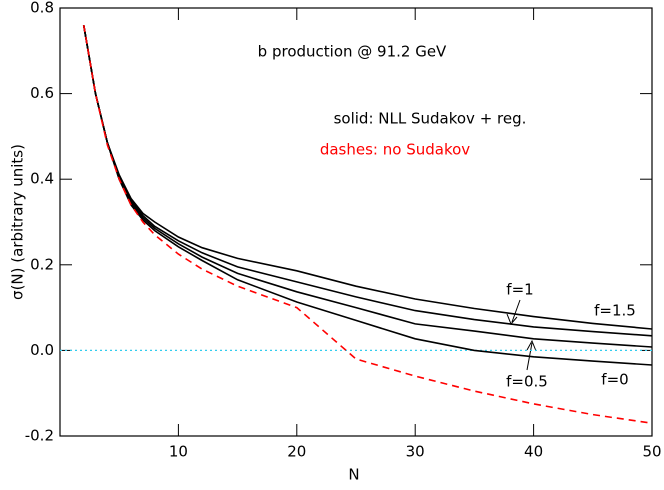  I want to click on x-tick-label: 10, so click(178, 452).